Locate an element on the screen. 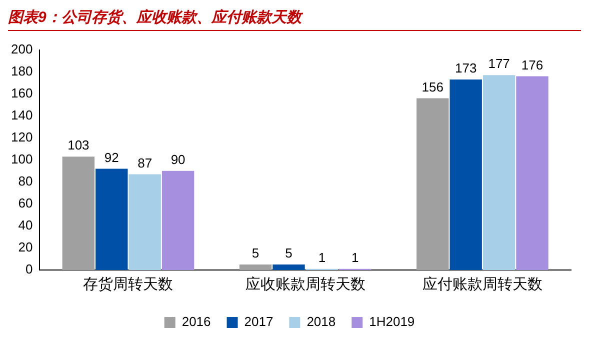  legend-label: 2018 is located at coordinates (321, 322).